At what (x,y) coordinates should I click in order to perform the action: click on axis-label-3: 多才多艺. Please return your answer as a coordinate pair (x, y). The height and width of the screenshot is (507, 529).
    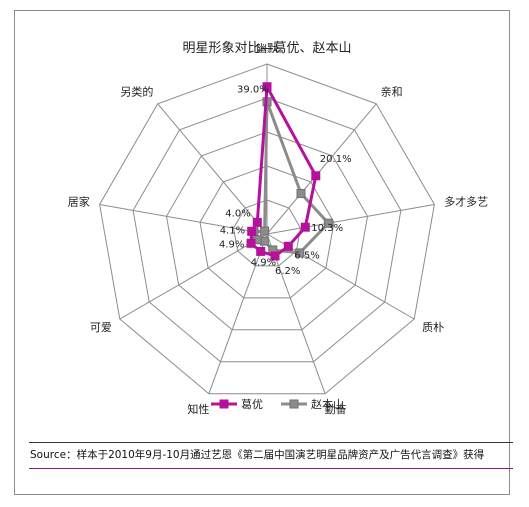
    Looking at the image, I should click on (466, 202).